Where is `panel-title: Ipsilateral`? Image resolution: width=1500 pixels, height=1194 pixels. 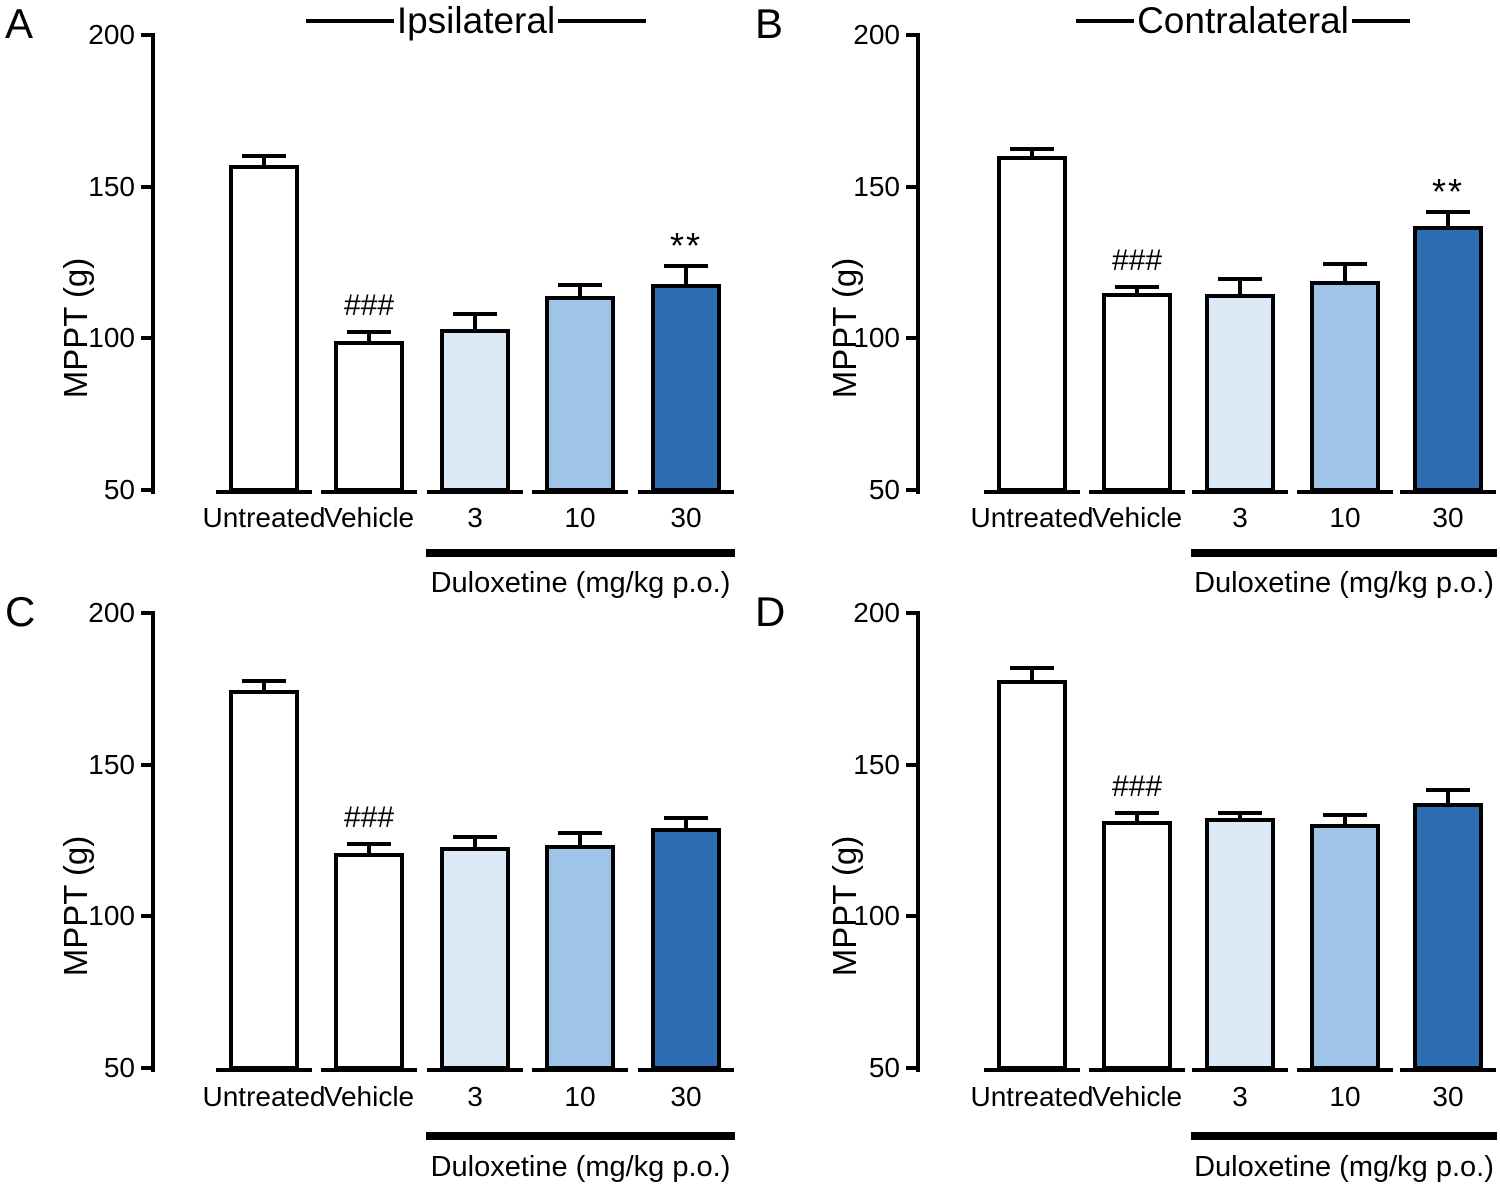
panel-title: Ipsilateral is located at coordinates (476, 20).